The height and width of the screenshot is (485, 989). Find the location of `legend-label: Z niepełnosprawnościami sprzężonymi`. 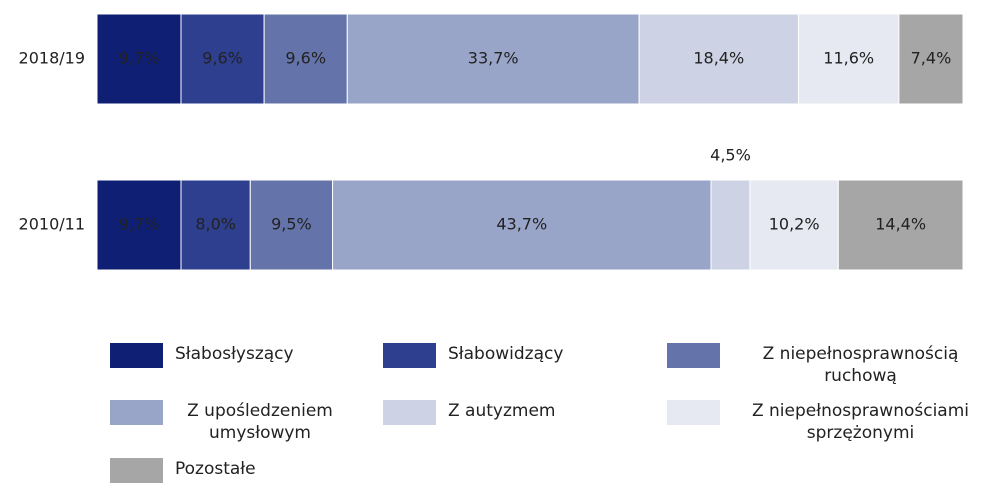

legend-label: Z niepełnosprawnościami sprzężonymi is located at coordinates (860, 422).